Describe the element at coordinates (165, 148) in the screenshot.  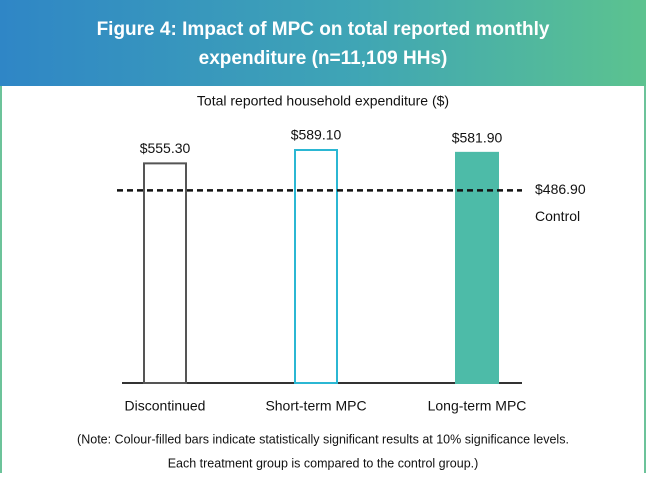
I see `value-label: $555.30` at that location.